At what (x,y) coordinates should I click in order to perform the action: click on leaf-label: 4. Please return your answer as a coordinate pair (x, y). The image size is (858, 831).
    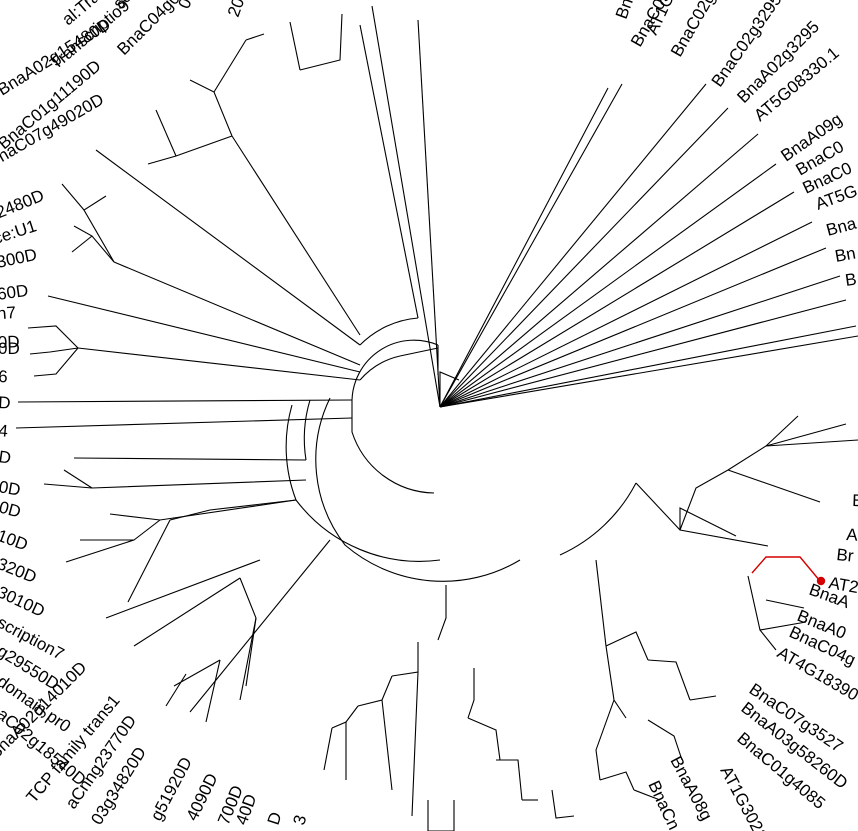
    Looking at the image, I should click on (4, 431).